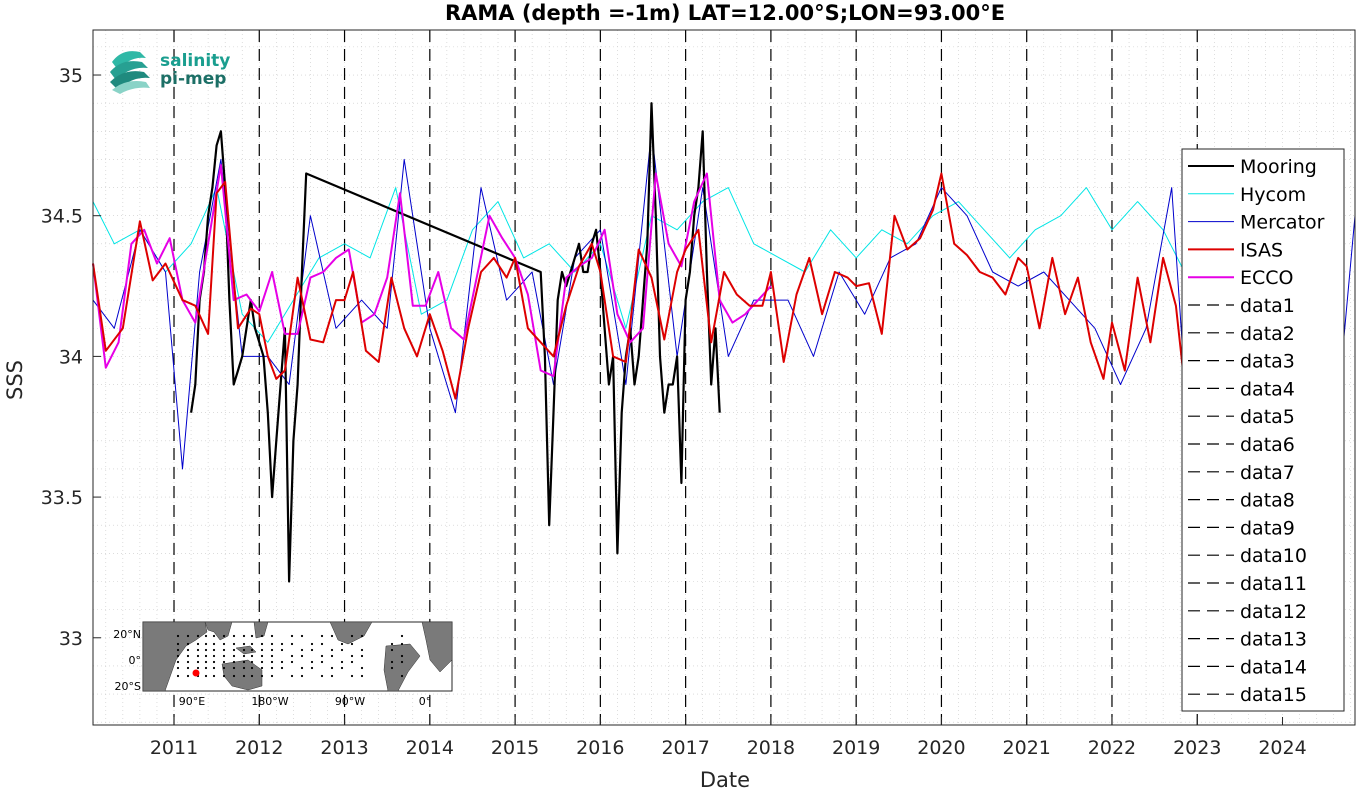  What do you see at coordinates (290, 656) in the screenshot?
I see `inset-map-buoy-dots` at bounding box center [290, 656].